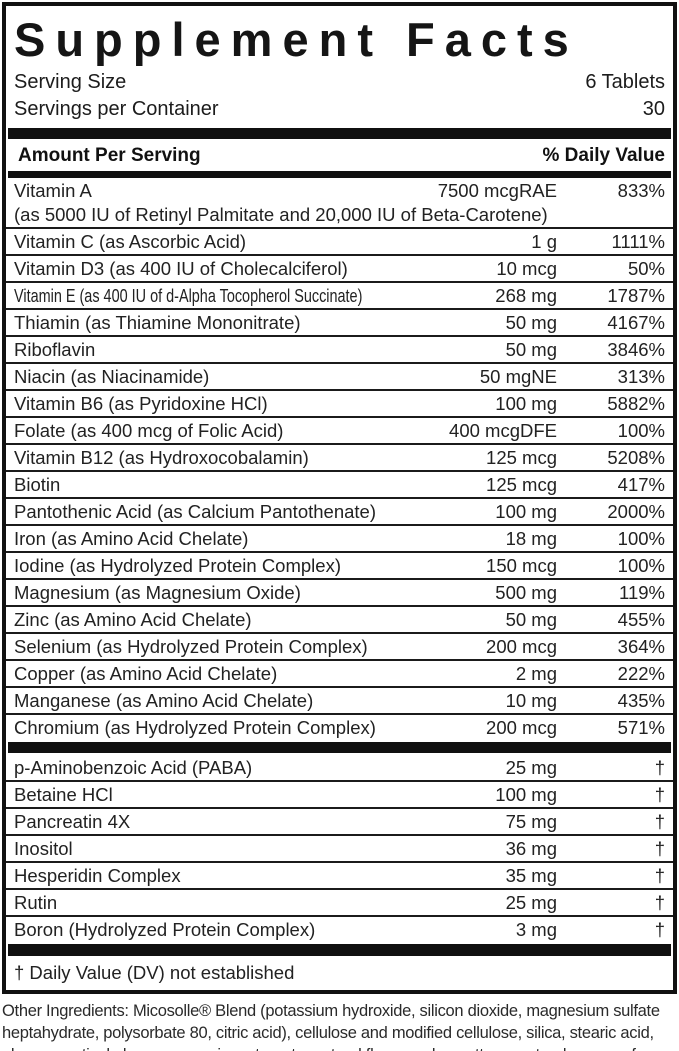  What do you see at coordinates (641, 727) in the screenshot?
I see `nutrient-daily-value: 571%` at bounding box center [641, 727].